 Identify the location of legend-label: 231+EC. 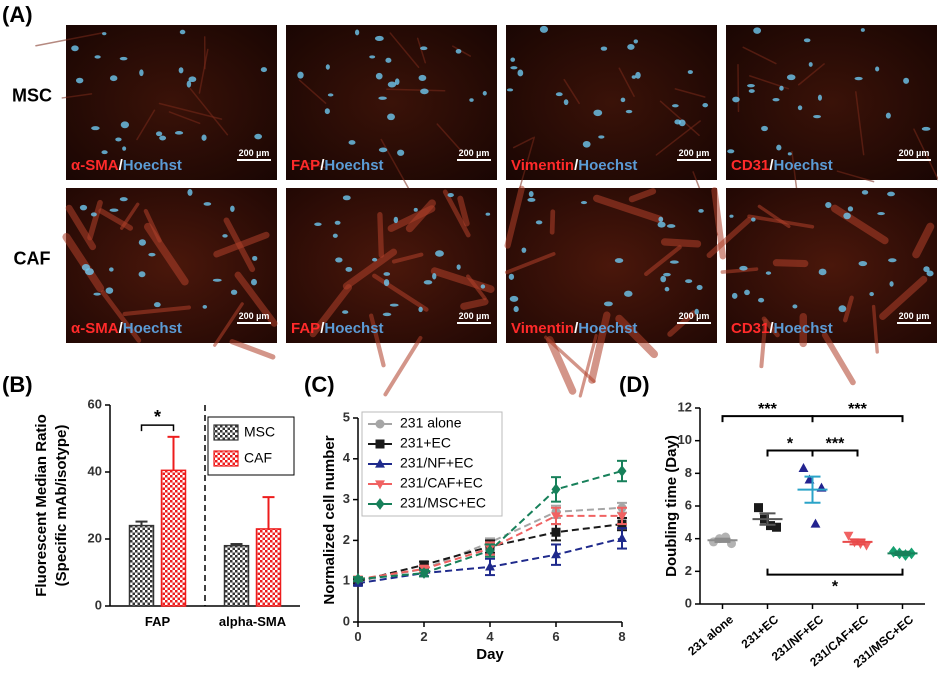
(425, 443).